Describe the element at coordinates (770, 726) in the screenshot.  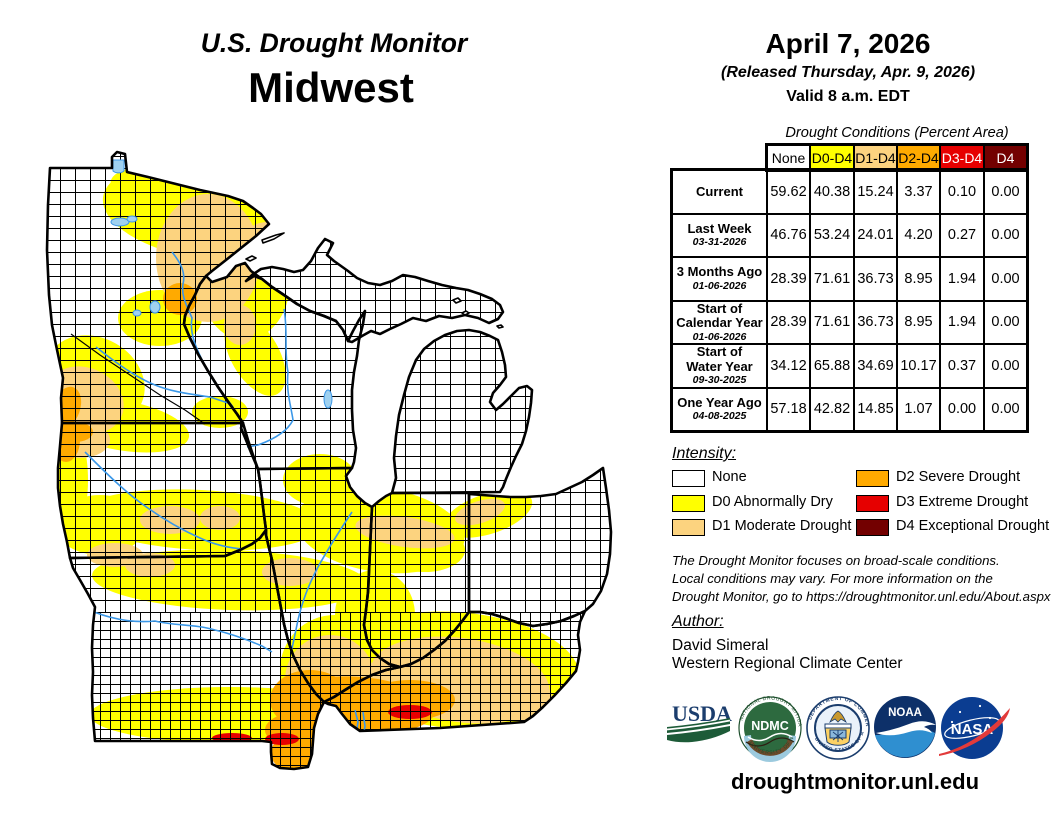
I see `svg-text: NDMC` at that location.